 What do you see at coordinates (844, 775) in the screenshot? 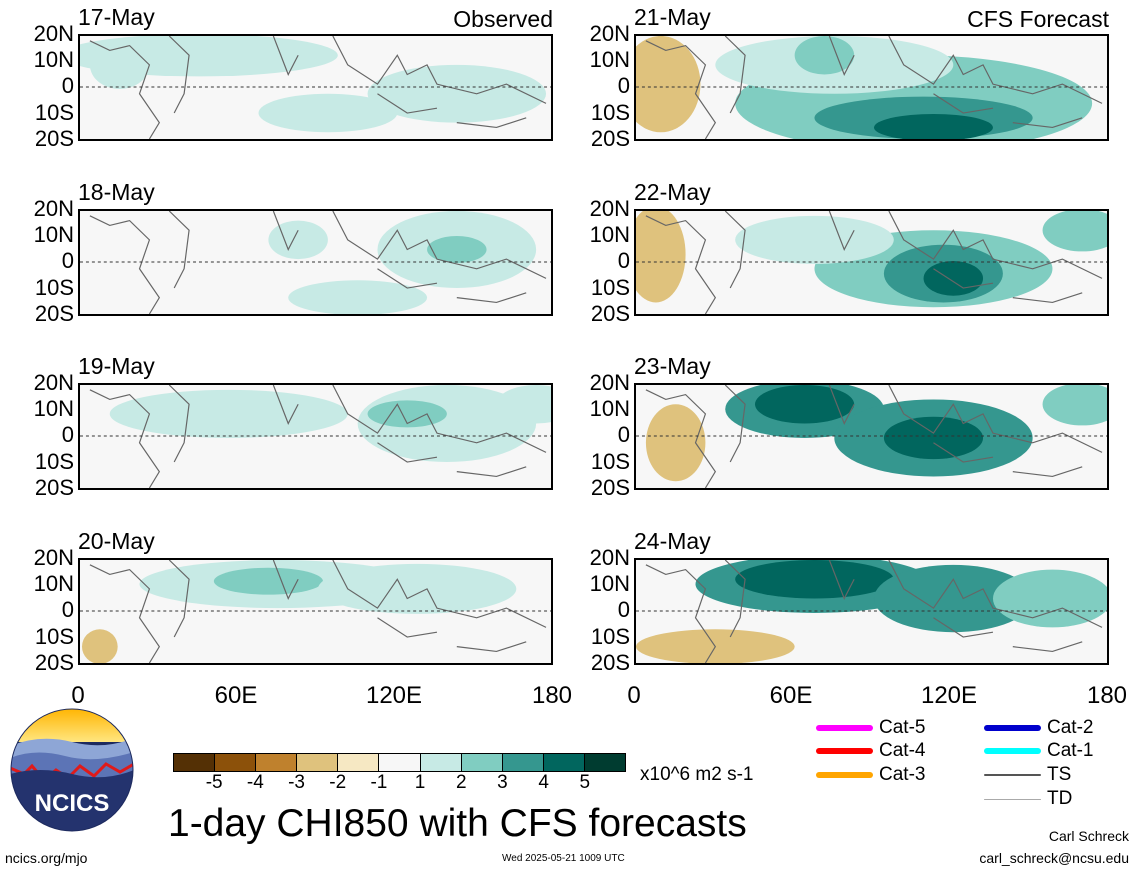
I see `legend-cat3-line` at bounding box center [844, 775].